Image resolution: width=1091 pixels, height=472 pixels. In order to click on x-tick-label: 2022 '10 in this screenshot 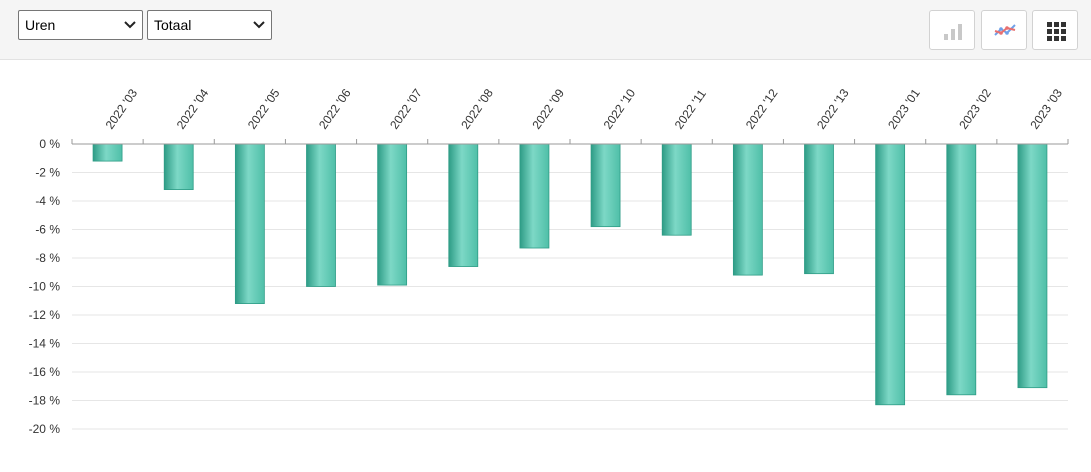, I will do `click(620, 109)`.